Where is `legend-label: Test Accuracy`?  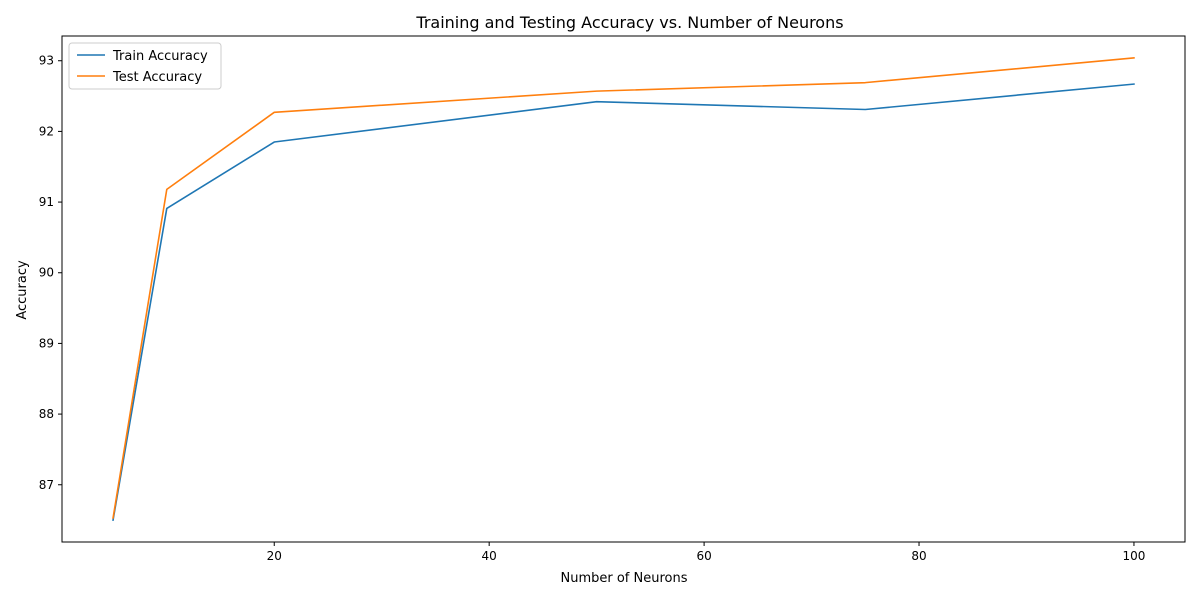
legend-label: Test Accuracy is located at coordinates (157, 77).